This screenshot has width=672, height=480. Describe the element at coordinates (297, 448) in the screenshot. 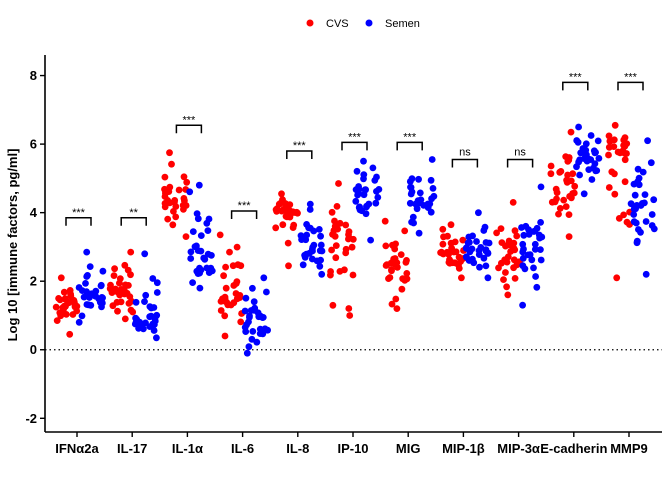

I see `x-tick-label: IL-8` at that location.